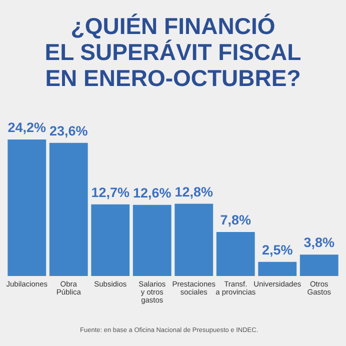 This screenshot has height=346, width=346. What do you see at coordinates (68, 130) in the screenshot?
I see `data-label: 23,6%` at bounding box center [68, 130].